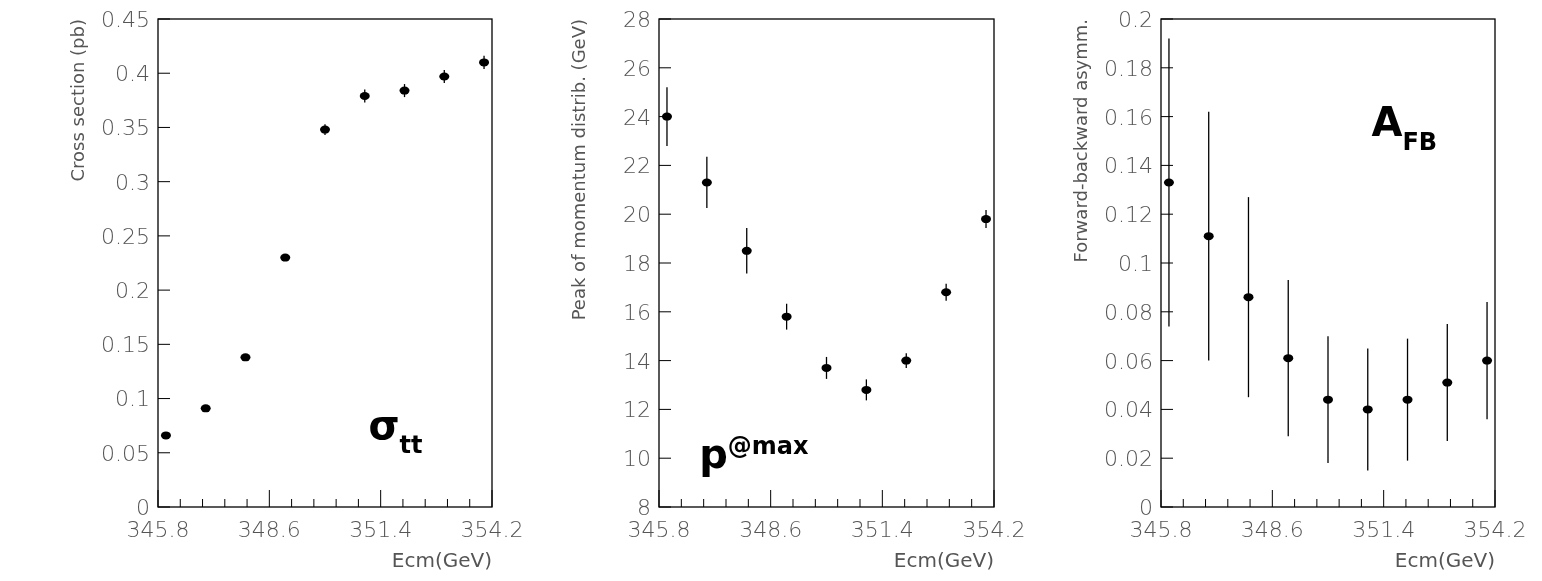  I want to click on y-tick-label: 0.12, so click(1128, 215).